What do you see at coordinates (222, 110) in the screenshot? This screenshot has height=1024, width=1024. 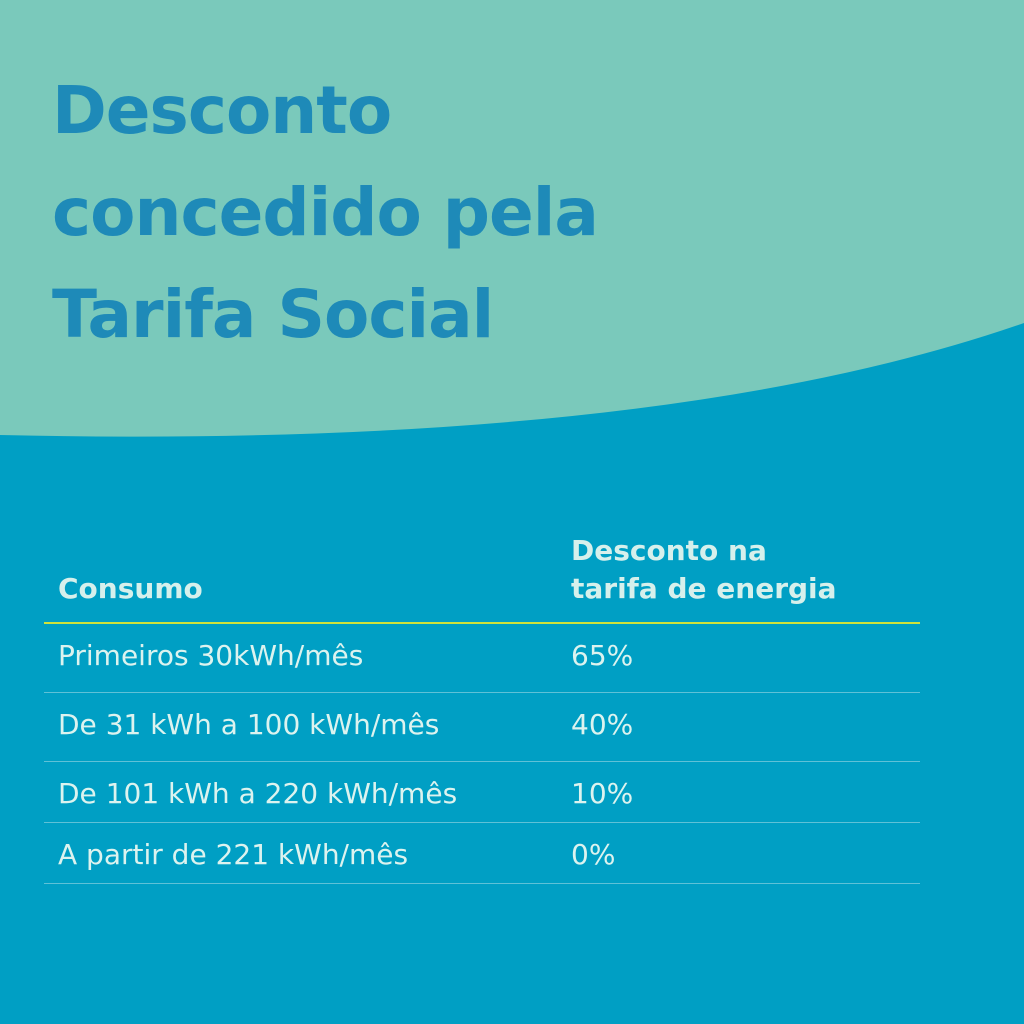 I see `title-line-1: Desconto` at bounding box center [222, 110].